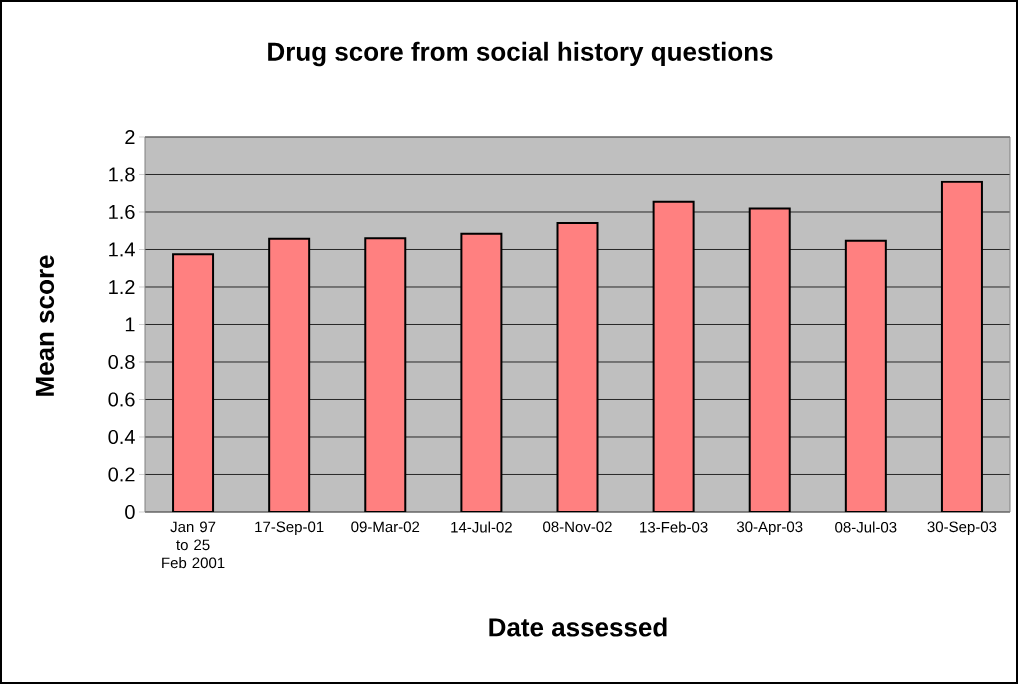 The width and height of the screenshot is (1018, 684). Describe the element at coordinates (289, 528) in the screenshot. I see `x-tick-label: 17-Sep-01` at that location.